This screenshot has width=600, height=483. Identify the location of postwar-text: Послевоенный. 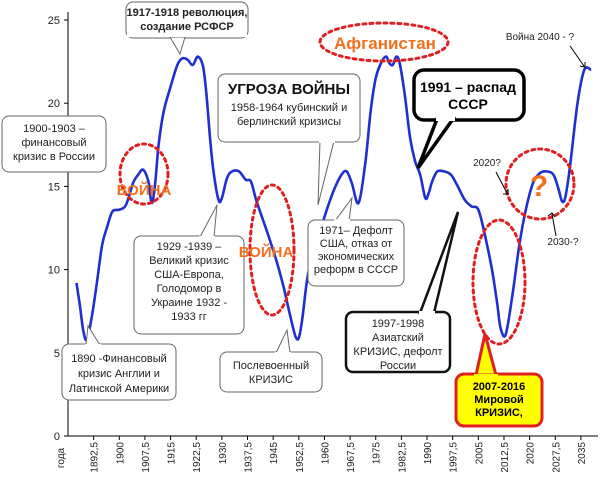
(271, 366).